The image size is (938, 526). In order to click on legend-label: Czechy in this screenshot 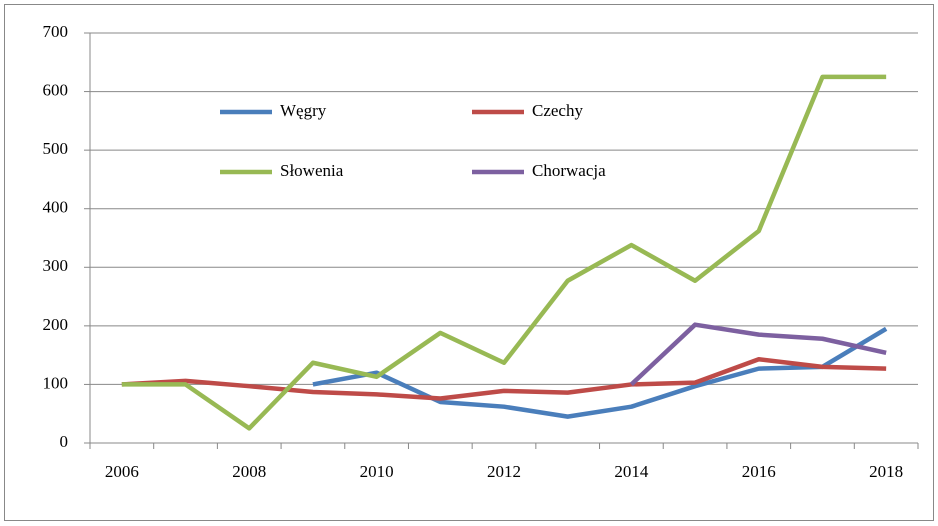, I will do `click(557, 110)`.